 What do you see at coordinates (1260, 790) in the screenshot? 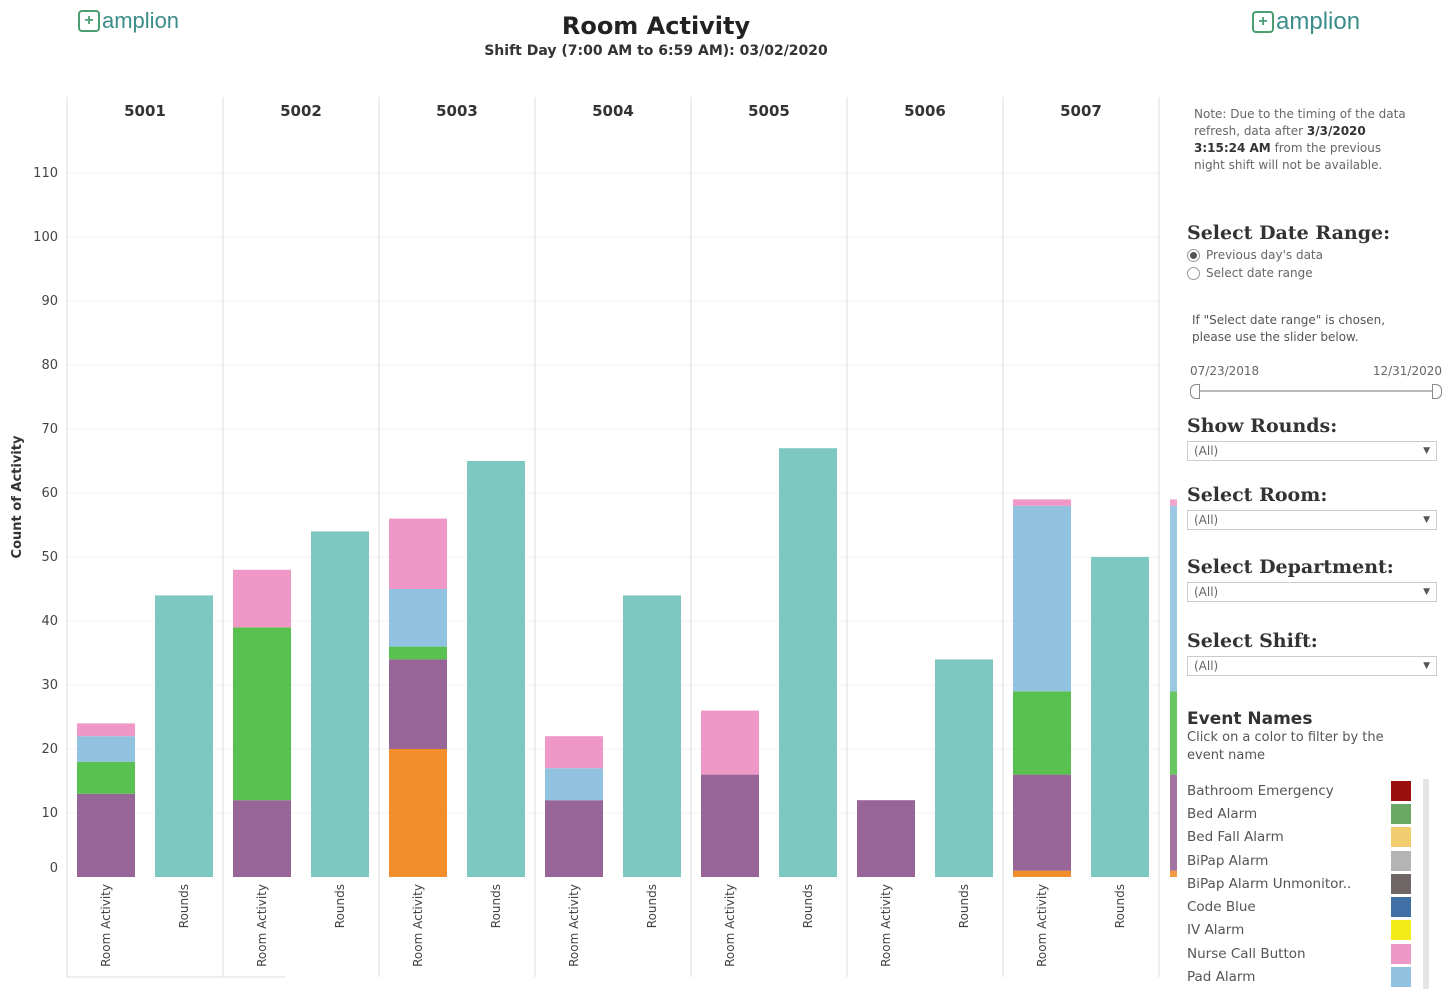
I see `legend-item-label: Bathroom Emergency` at bounding box center [1260, 790].